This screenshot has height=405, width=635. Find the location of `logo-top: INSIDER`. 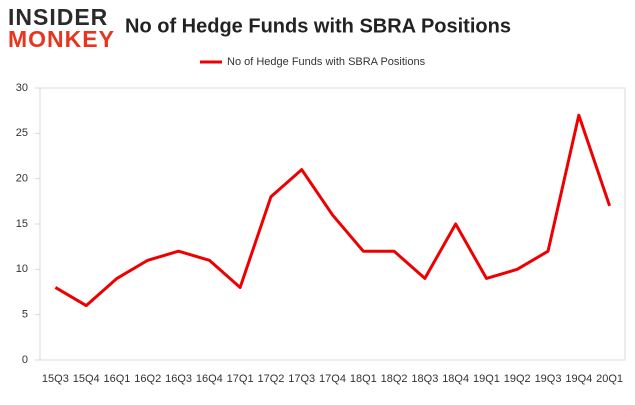

logo-top: INSIDER is located at coordinates (58, 17).